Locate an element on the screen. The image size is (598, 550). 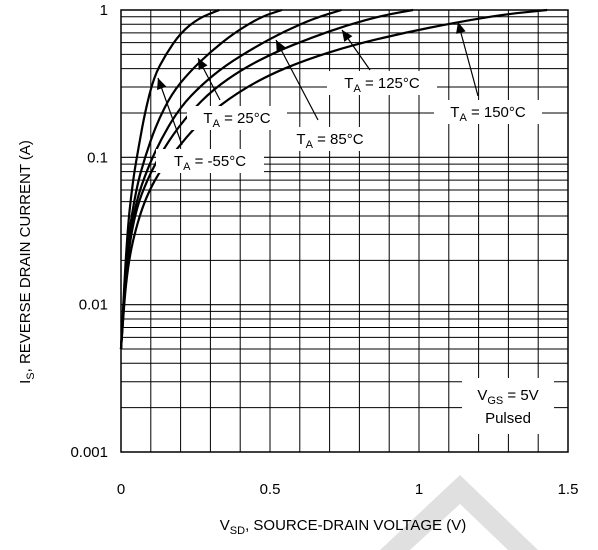
y-tick-labels: 0.001 0.01 0.1 1 is located at coordinates (89, 231).